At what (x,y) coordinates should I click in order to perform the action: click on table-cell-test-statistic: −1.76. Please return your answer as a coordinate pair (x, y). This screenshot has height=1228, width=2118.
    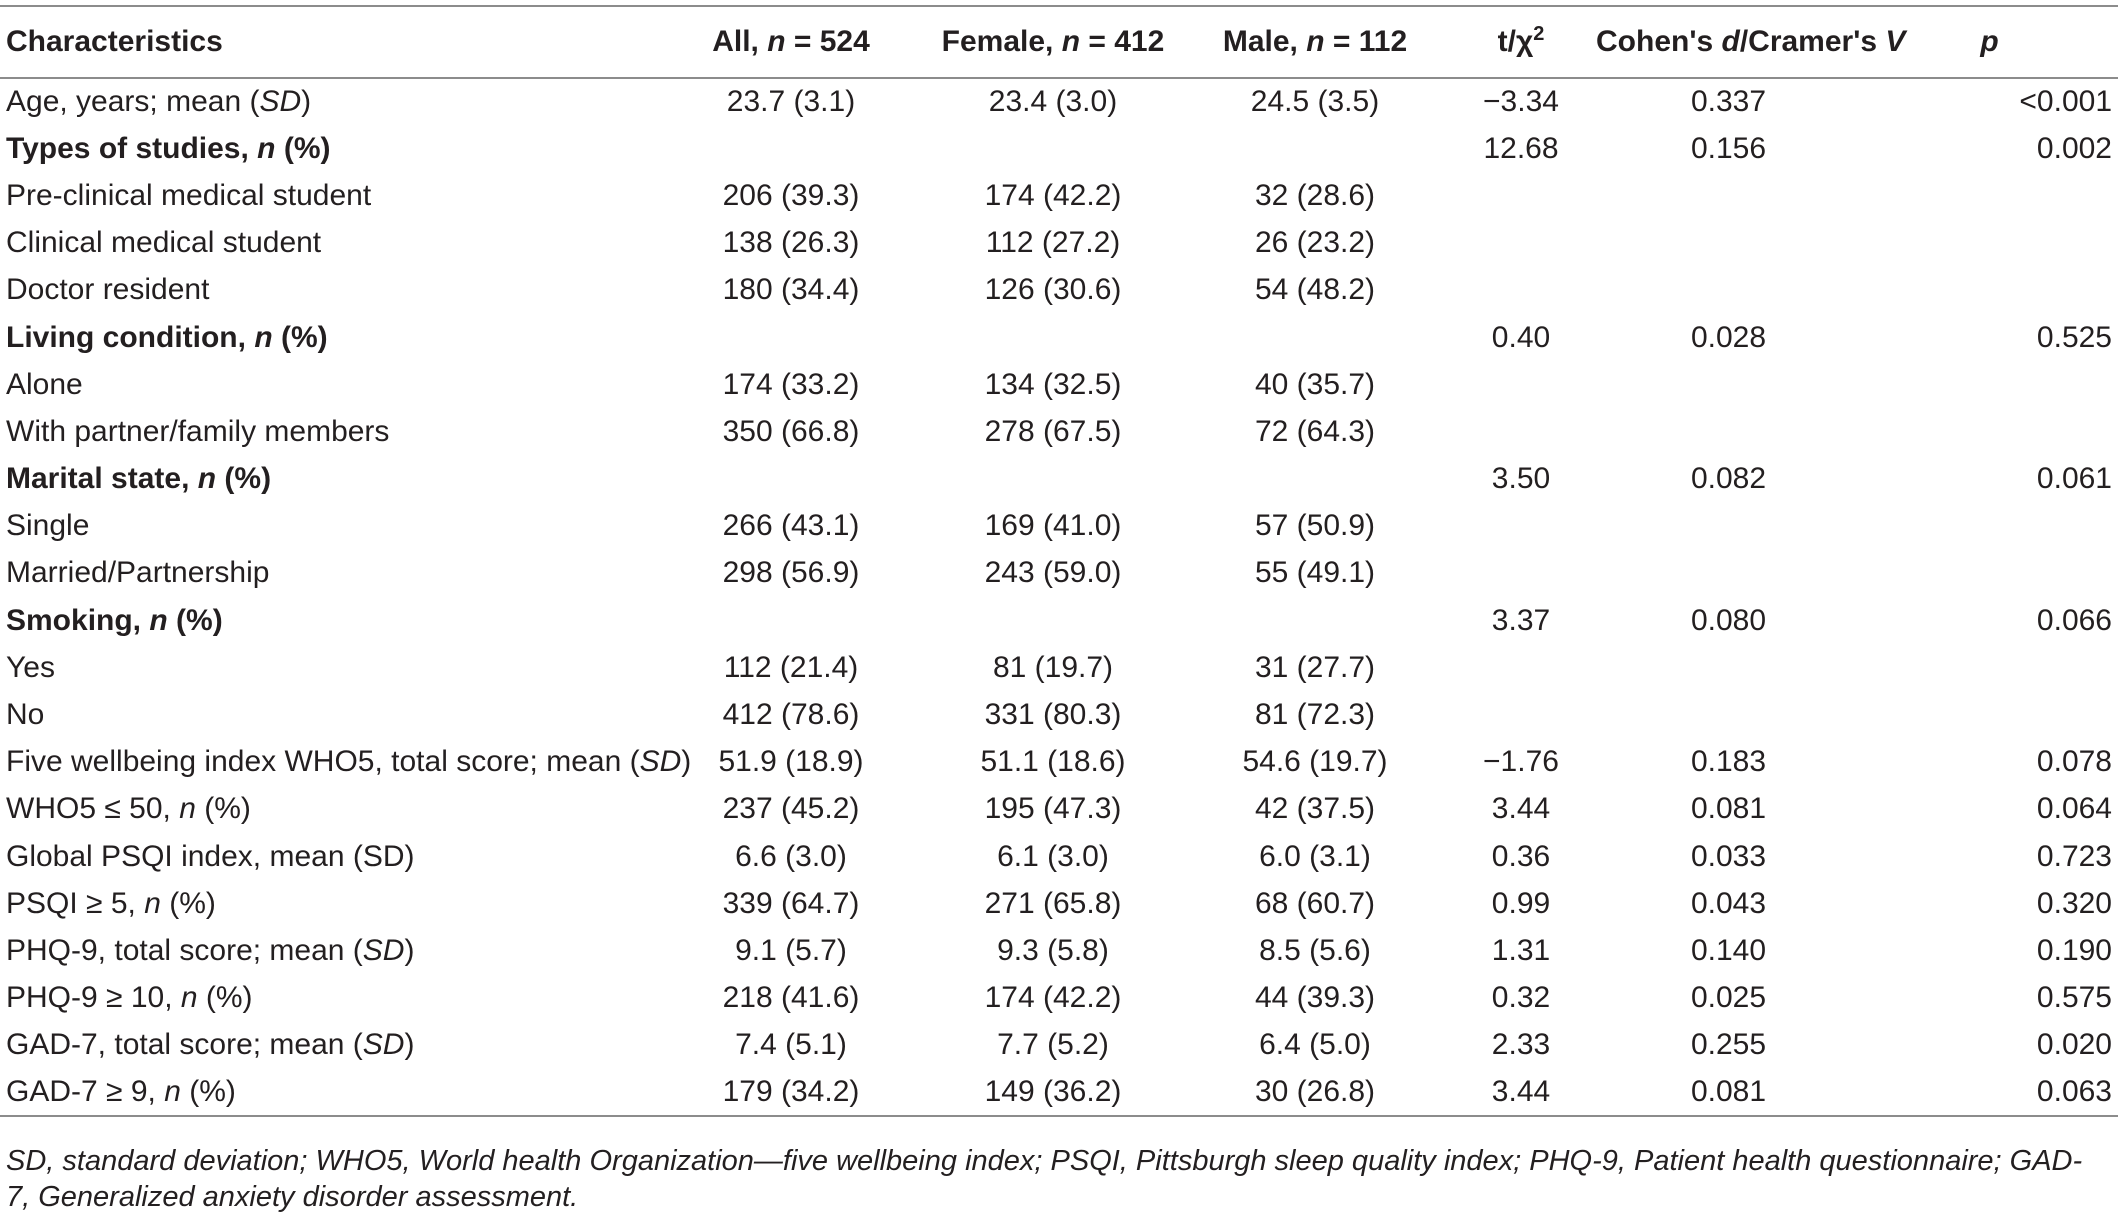
    Looking at the image, I should click on (1521, 762).